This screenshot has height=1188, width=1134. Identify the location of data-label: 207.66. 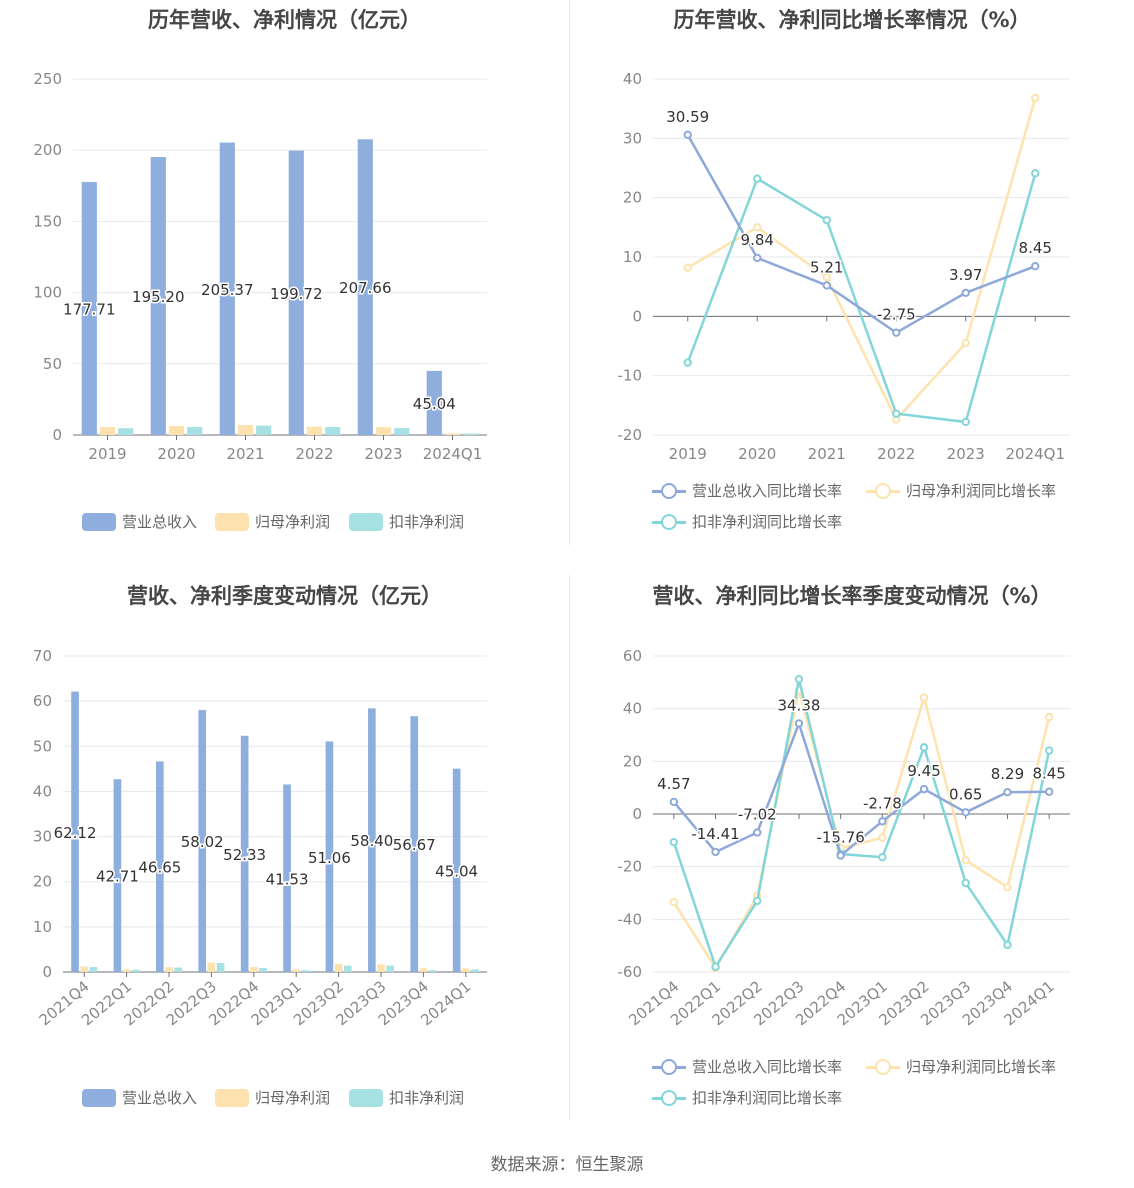
(365, 288).